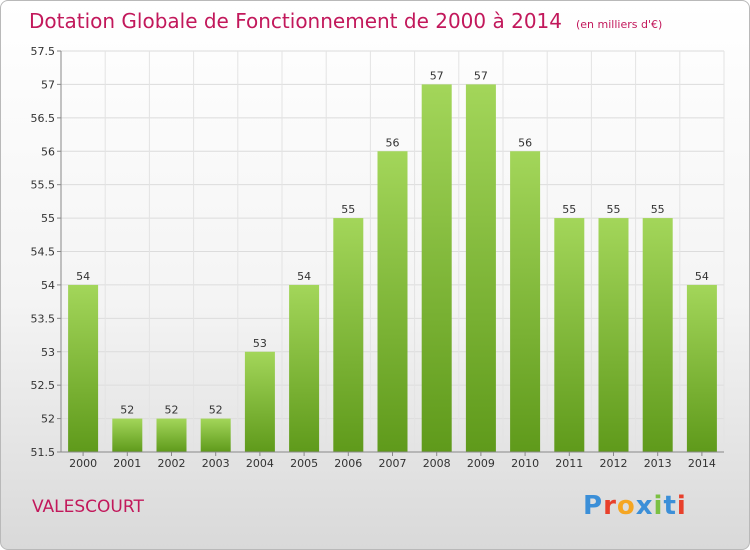  Describe the element at coordinates (569, 463) in the screenshot. I see `x-tick-label: 2011` at that location.